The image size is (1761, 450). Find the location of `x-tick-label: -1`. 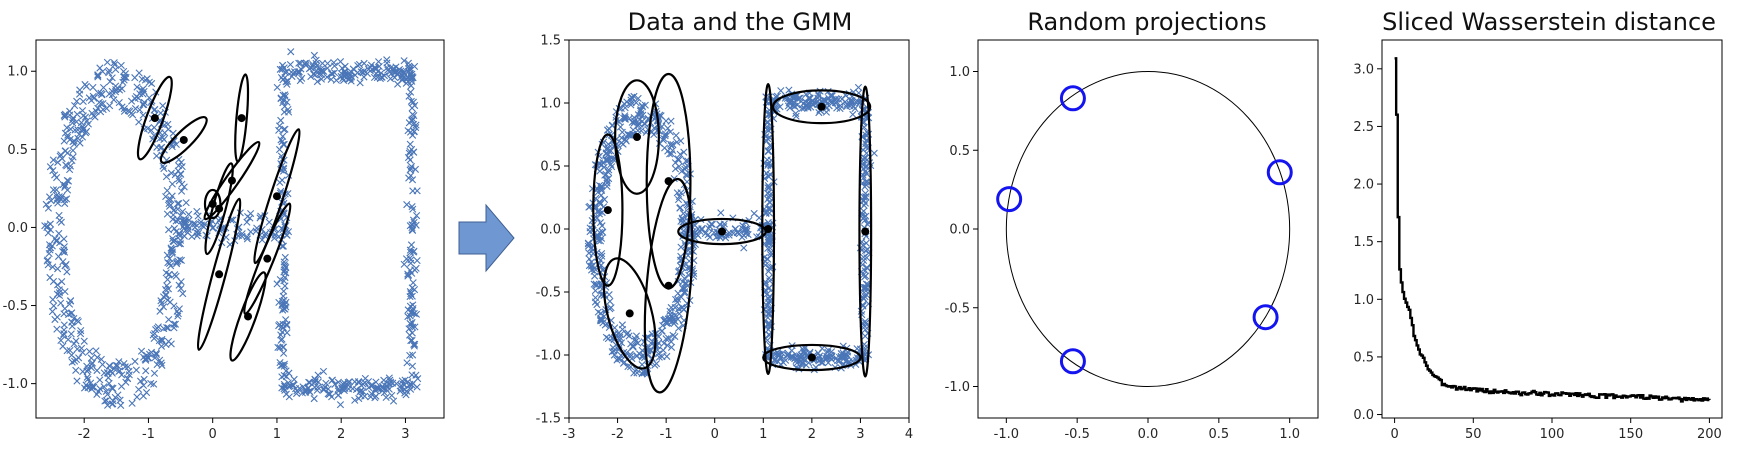

x-tick-label: -1 is located at coordinates (148, 434).